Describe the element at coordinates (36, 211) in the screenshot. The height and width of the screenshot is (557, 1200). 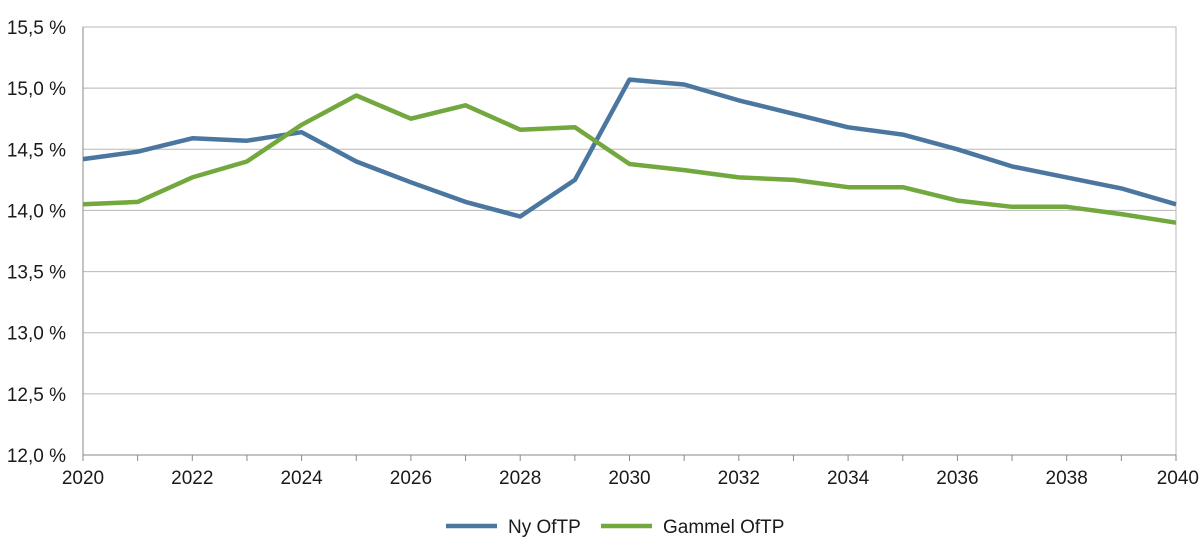
I see `y-tick-label: 14,0 %` at that location.